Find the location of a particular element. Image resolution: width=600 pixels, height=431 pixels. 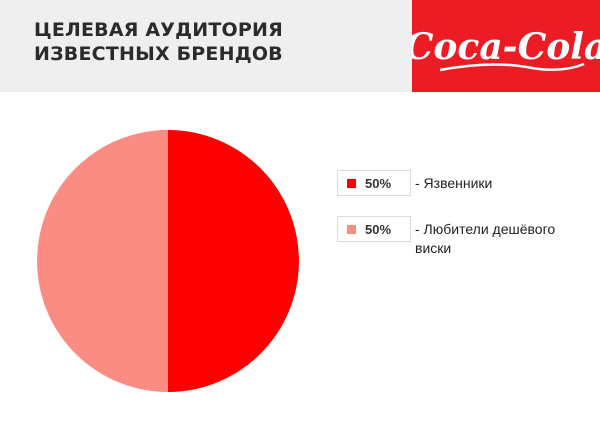

legend-label: - Язвенники is located at coordinates (454, 183).